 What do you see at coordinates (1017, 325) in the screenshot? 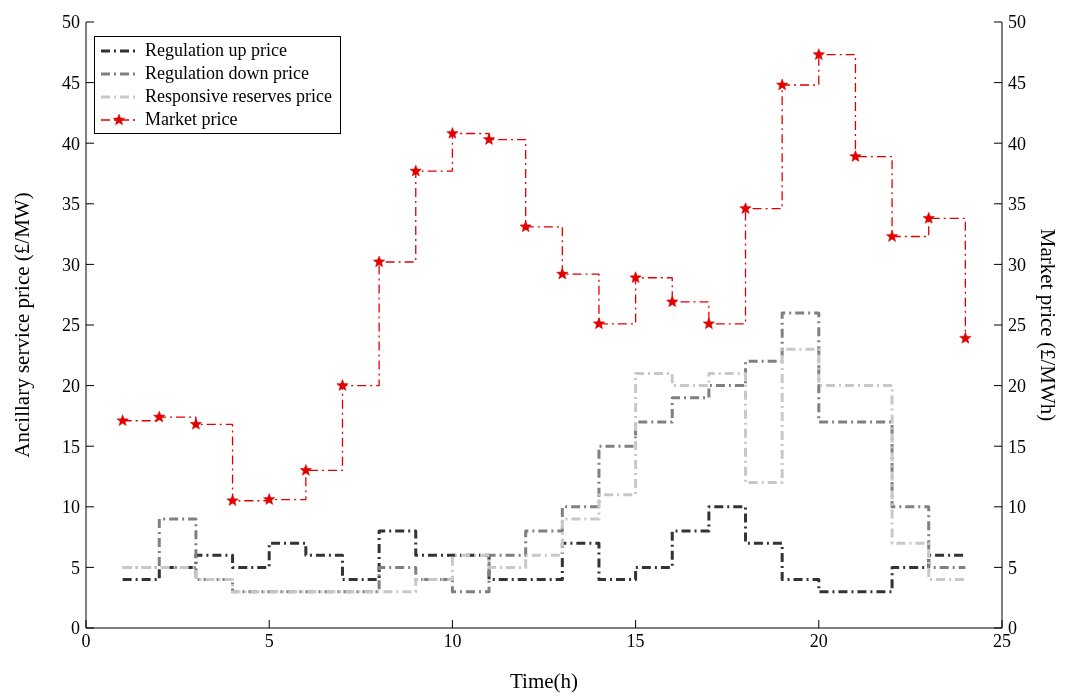
I see `y2-tick-label: 25` at bounding box center [1017, 325].